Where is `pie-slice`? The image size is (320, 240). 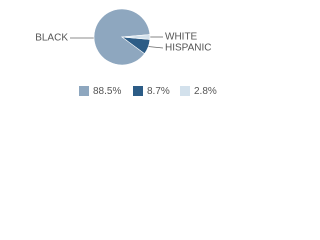 pie-slice is located at coordinates (136, 37).